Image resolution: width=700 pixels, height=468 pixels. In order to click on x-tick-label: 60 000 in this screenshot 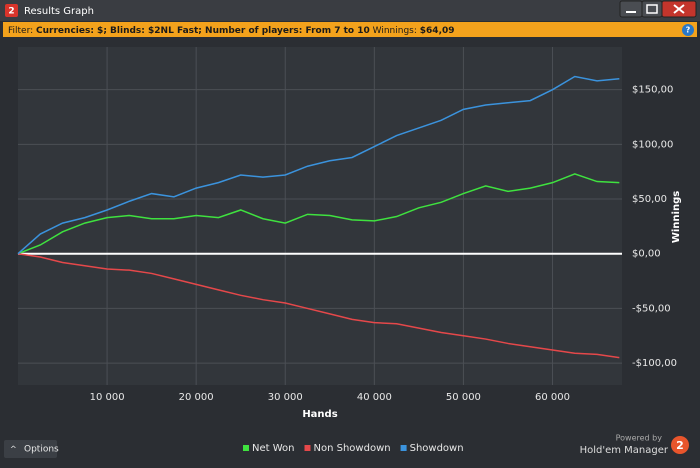, I will do `click(552, 397)`.